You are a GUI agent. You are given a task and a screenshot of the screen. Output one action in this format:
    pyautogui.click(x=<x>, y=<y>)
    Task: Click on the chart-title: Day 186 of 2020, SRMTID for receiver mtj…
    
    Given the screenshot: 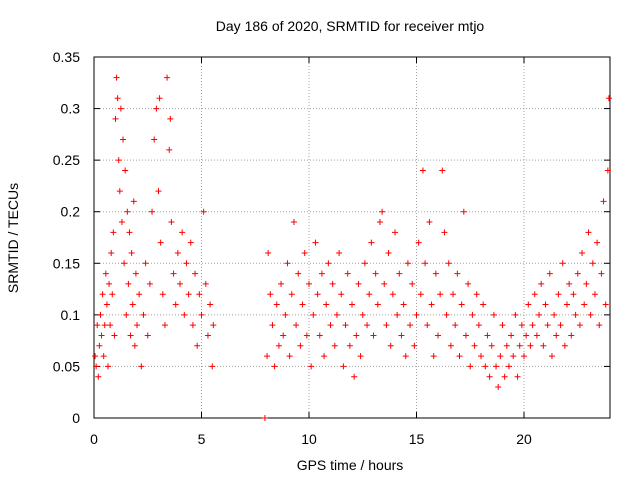 What is the action you would take?
    pyautogui.click(x=350, y=26)
    